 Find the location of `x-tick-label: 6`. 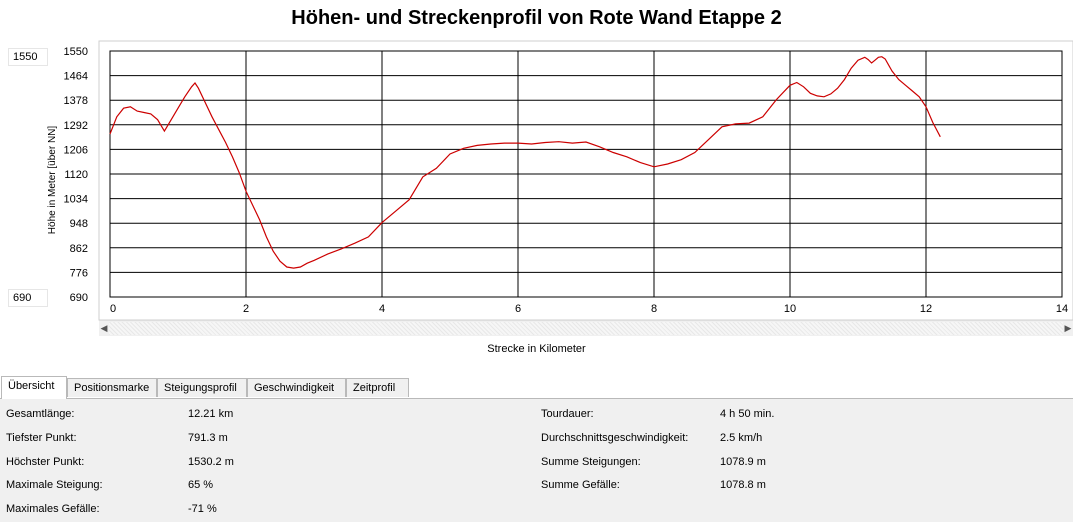

x-tick-label: 6 is located at coordinates (518, 309).